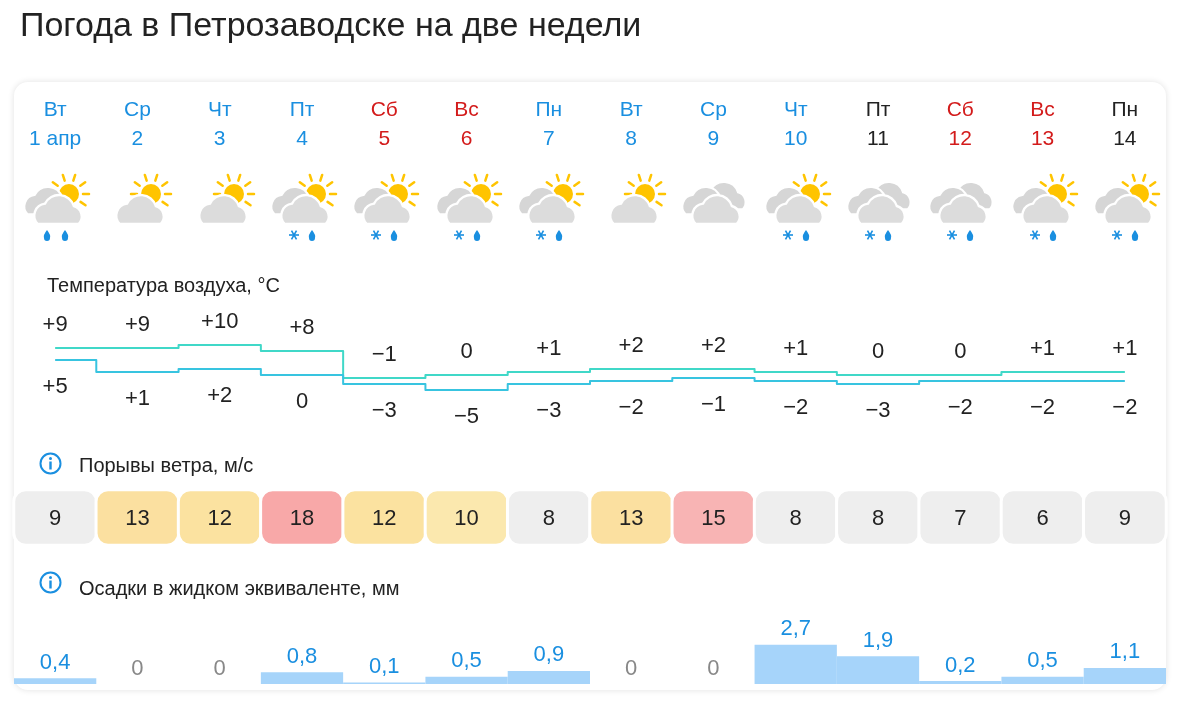 The height and width of the screenshot is (720, 1200). I want to click on data-label: +10, so click(220, 320).